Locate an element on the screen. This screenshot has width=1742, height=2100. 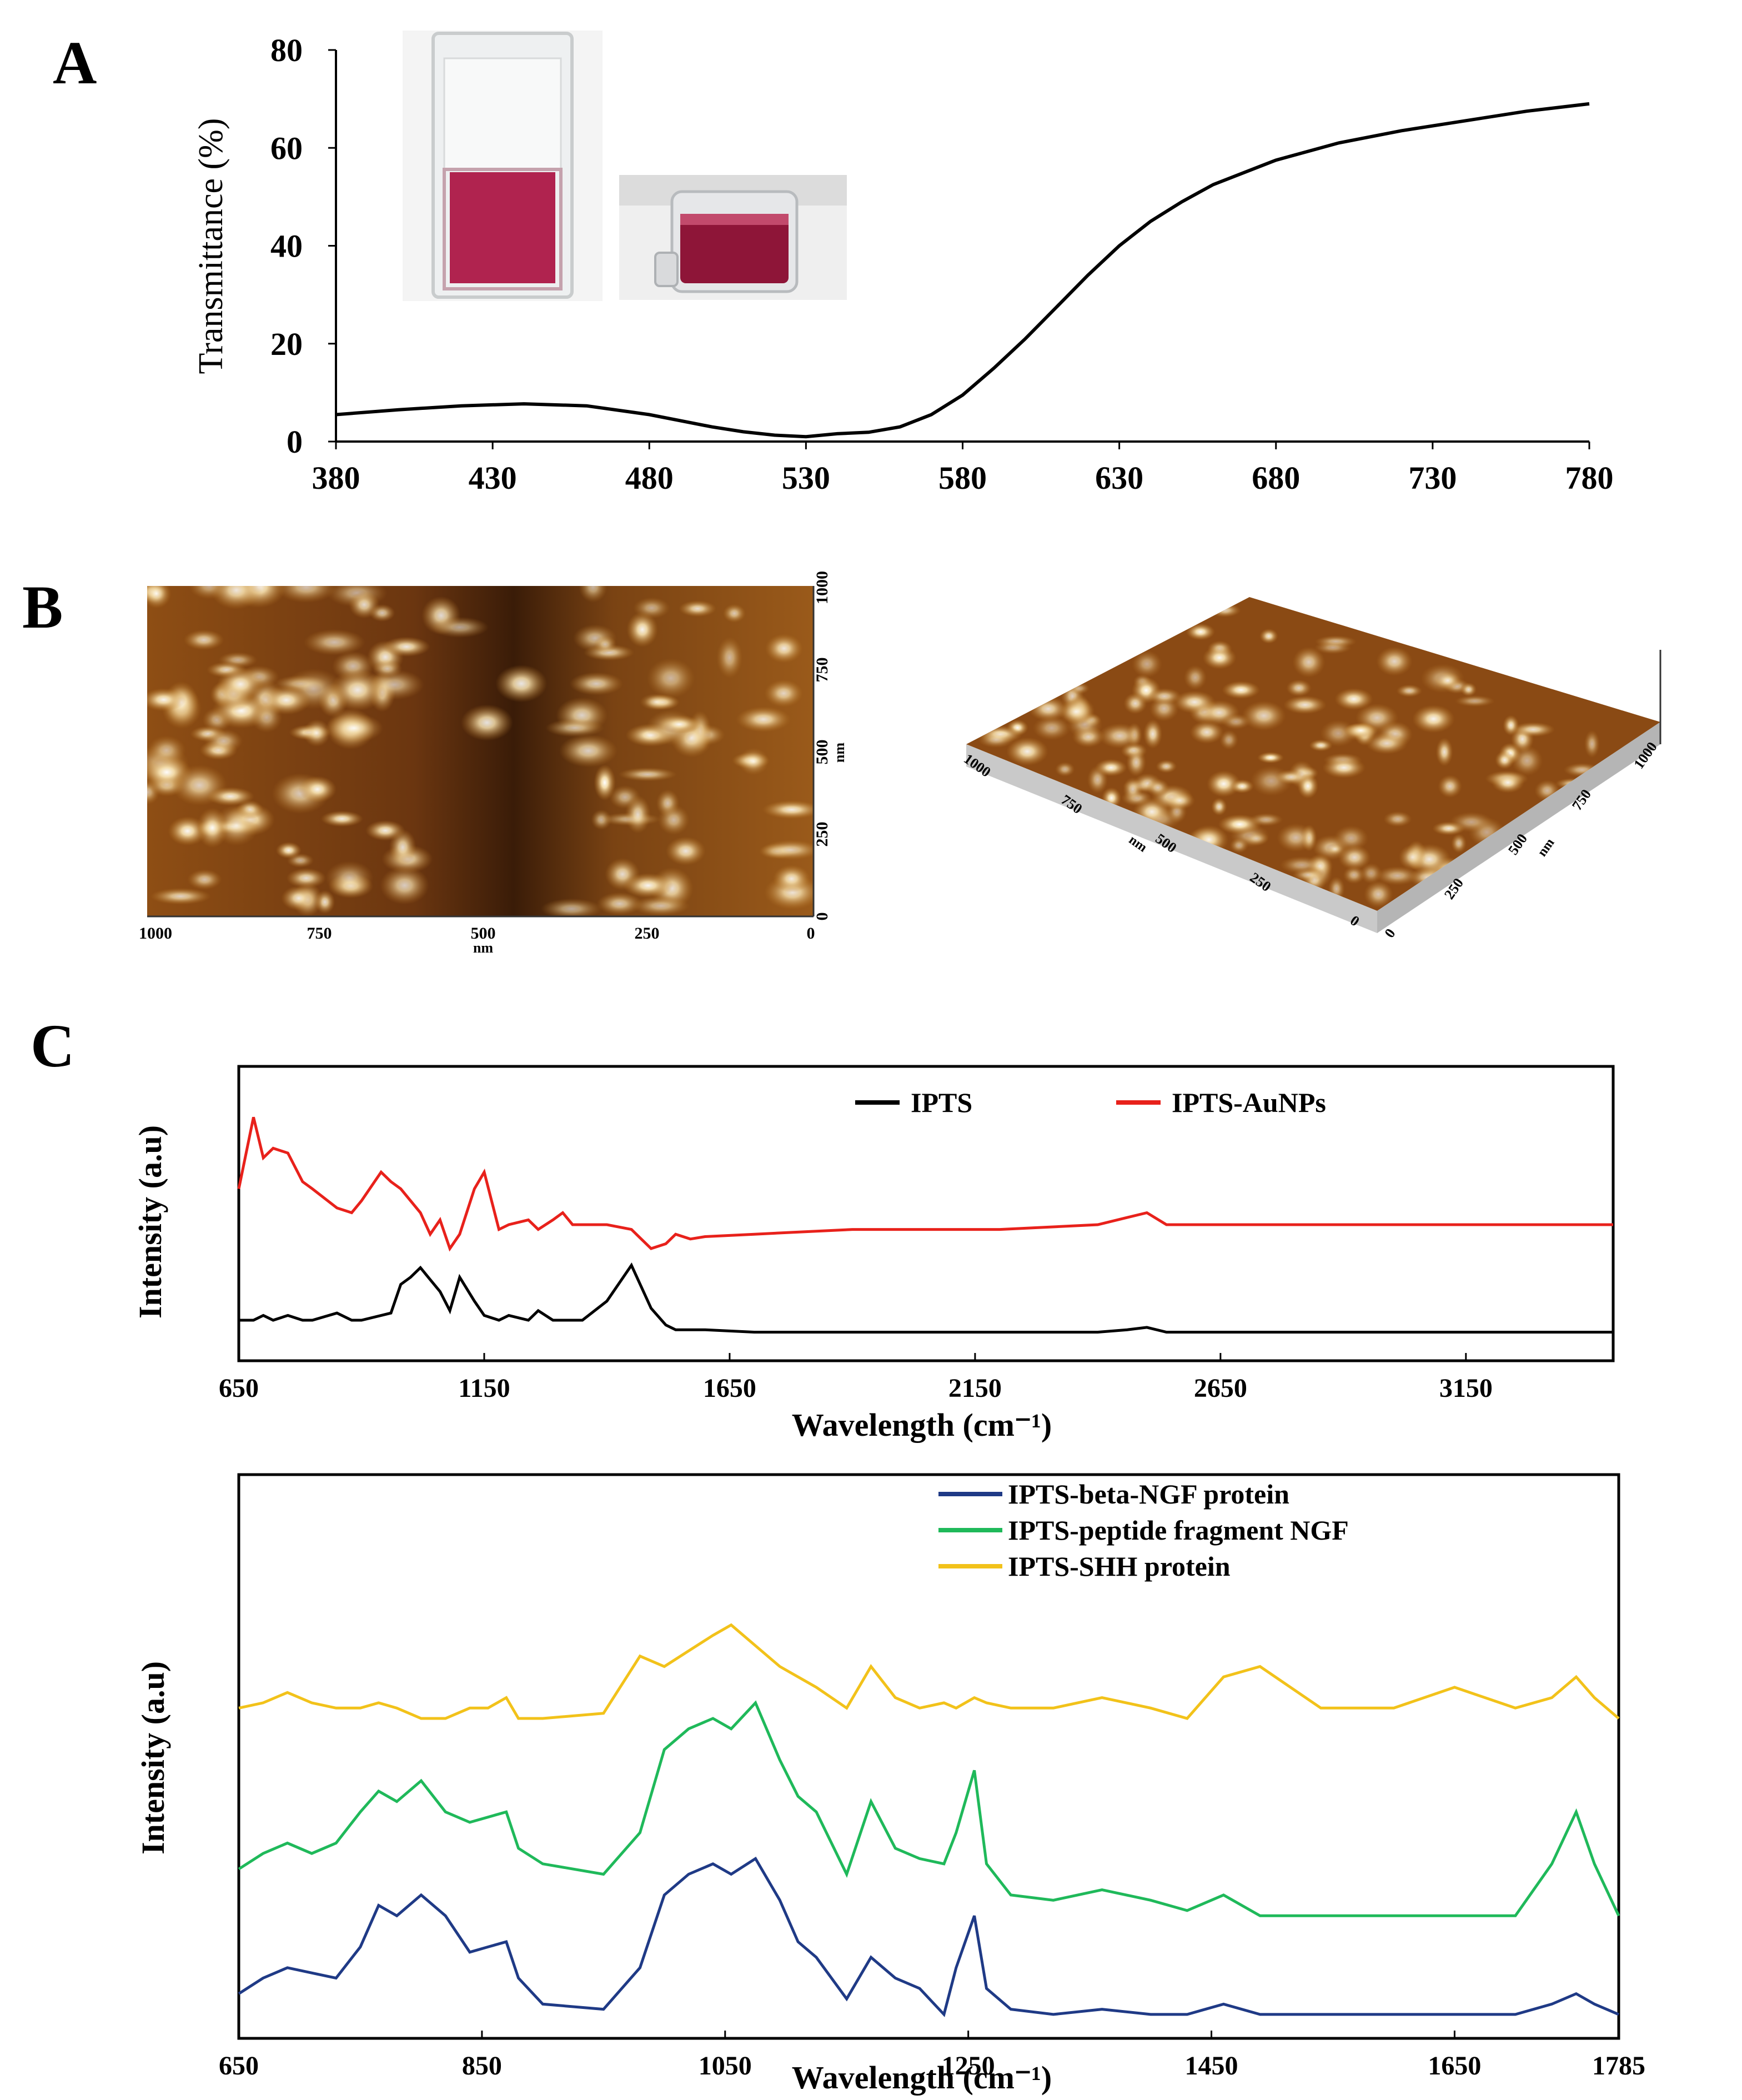
series-beta-ngf is located at coordinates (928, 1937).